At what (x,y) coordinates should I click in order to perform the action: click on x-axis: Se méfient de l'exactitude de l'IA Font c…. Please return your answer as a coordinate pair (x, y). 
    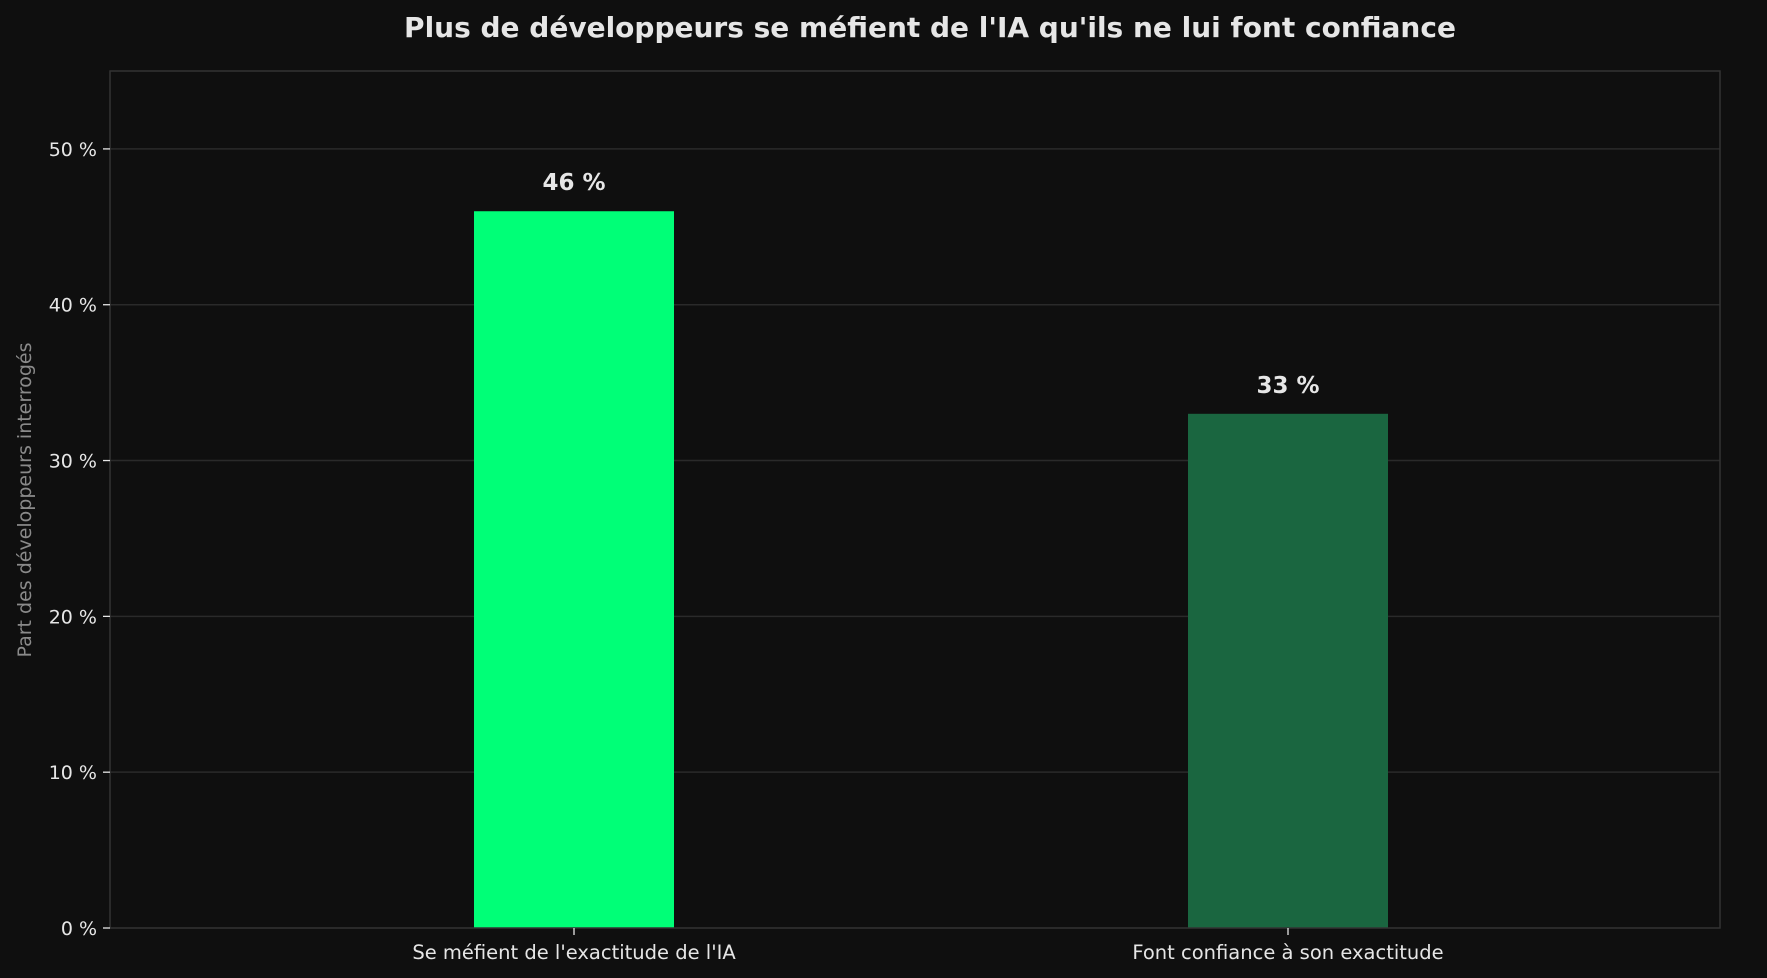
    Looking at the image, I should click on (928, 946).